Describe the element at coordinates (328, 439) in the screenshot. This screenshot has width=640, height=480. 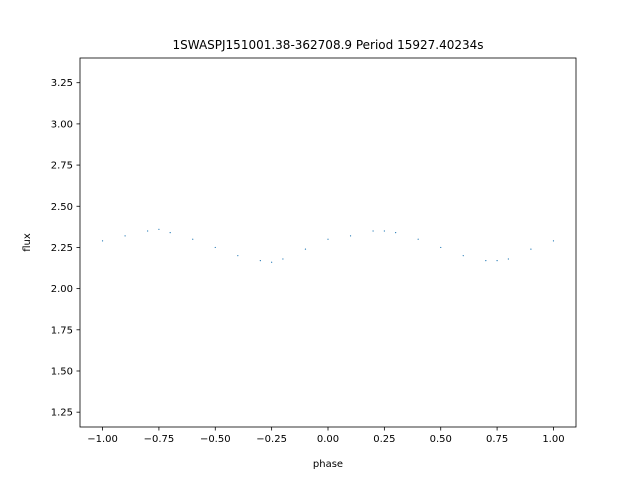
I see `x-tick-label: 0.00` at that location.